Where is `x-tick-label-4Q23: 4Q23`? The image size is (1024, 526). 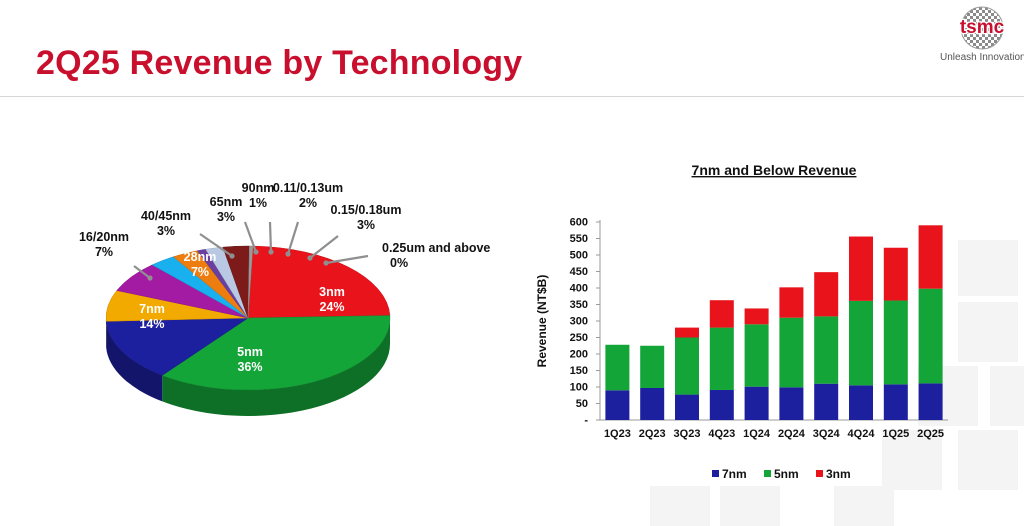 x-tick-label-4Q23: 4Q23 is located at coordinates (721, 434).